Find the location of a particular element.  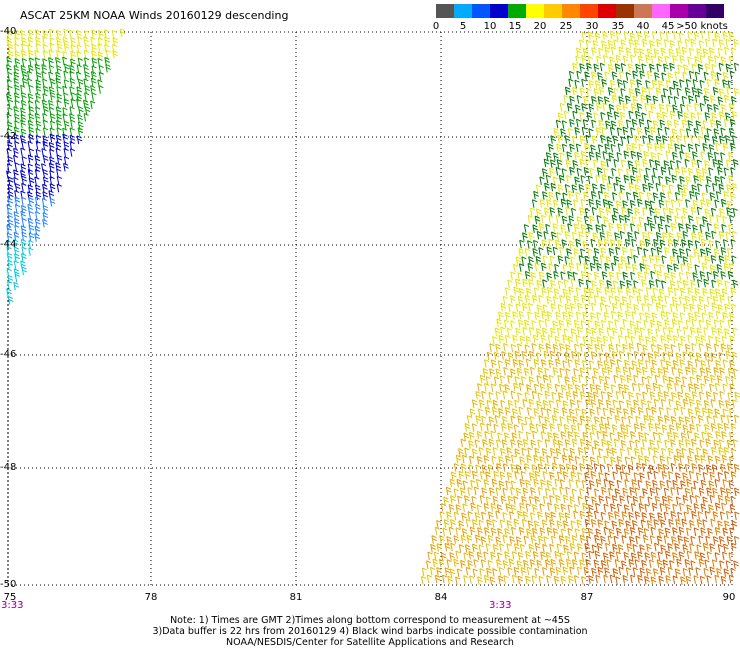

legend-swatch is located at coordinates (499, 11).